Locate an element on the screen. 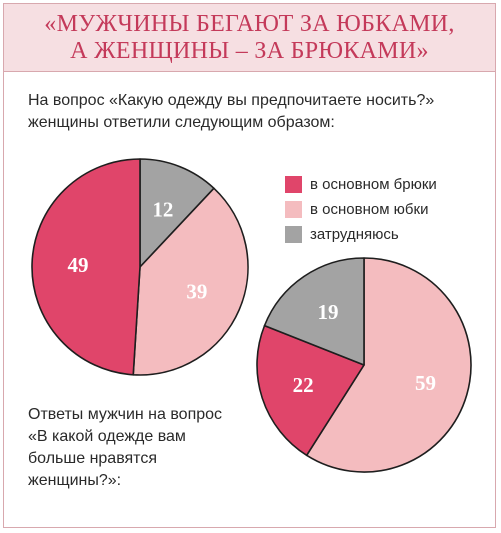 This screenshot has width=501, height=533. legend-item-undecided: затрудняюсь is located at coordinates (361, 234).